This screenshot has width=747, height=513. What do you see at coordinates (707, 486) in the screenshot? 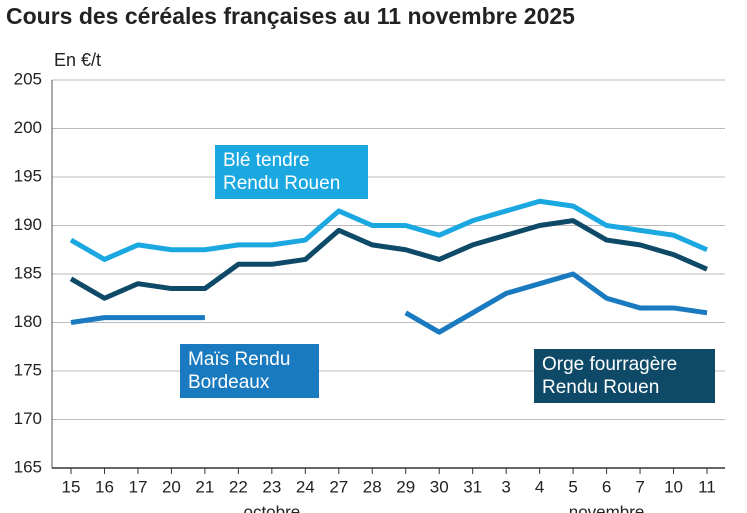
I see `x-tick-label: 11` at bounding box center [707, 486].